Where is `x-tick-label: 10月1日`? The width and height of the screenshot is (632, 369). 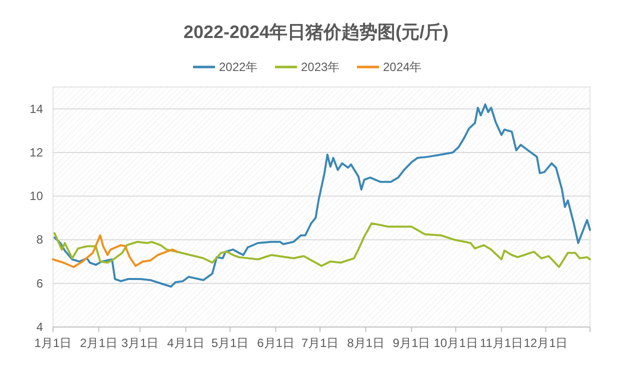 x-tick-label: 10月1日 is located at coordinates (456, 343).